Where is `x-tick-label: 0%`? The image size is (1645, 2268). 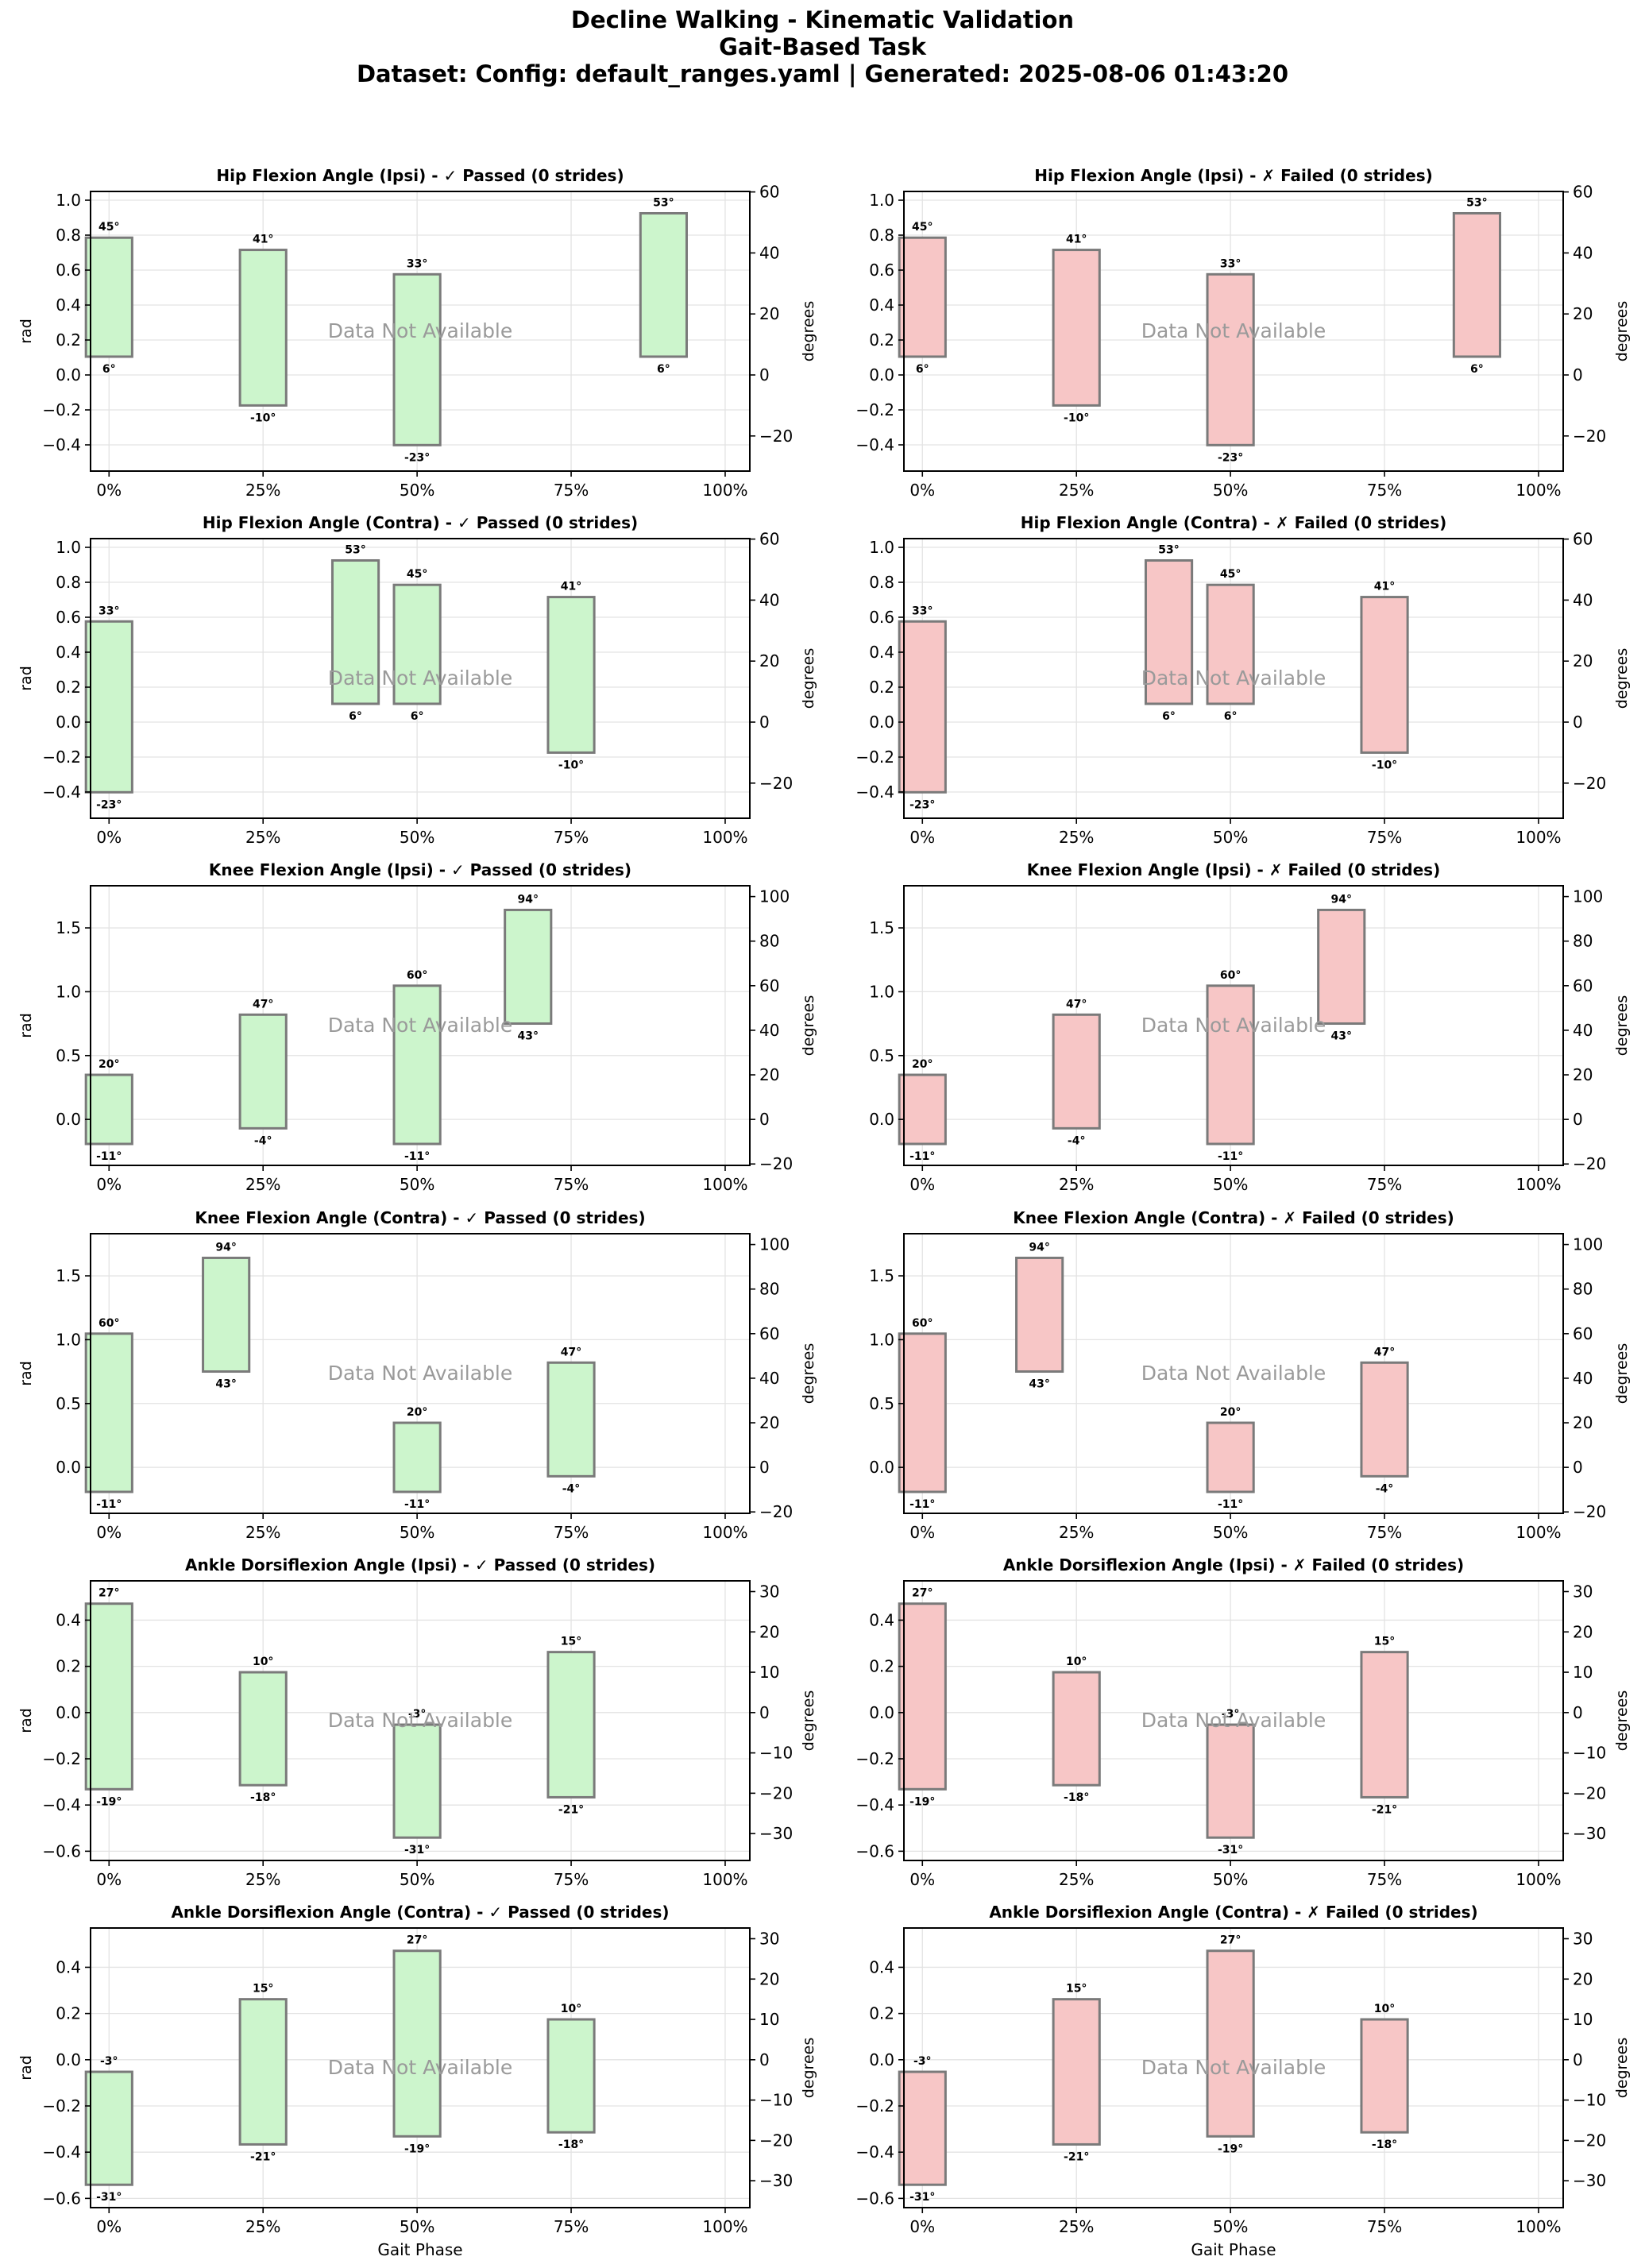 x-tick-label: 0% is located at coordinates (109, 1532).